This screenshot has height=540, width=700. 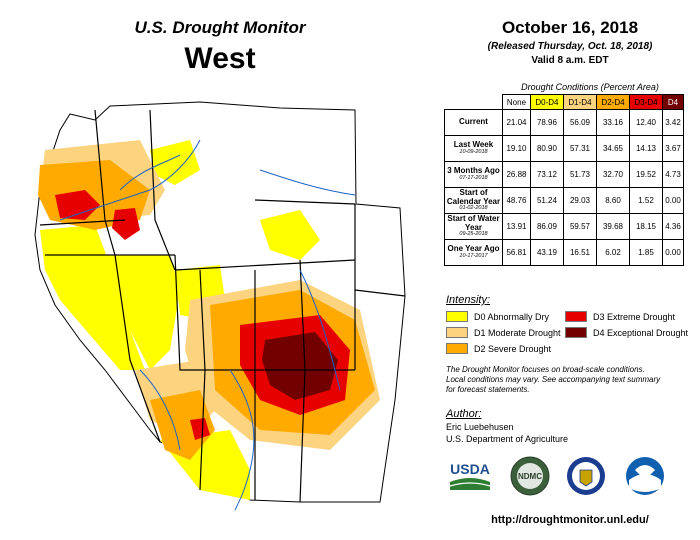 What do you see at coordinates (488, 389) in the screenshot?
I see `note-line: for forecast statements.` at bounding box center [488, 389].